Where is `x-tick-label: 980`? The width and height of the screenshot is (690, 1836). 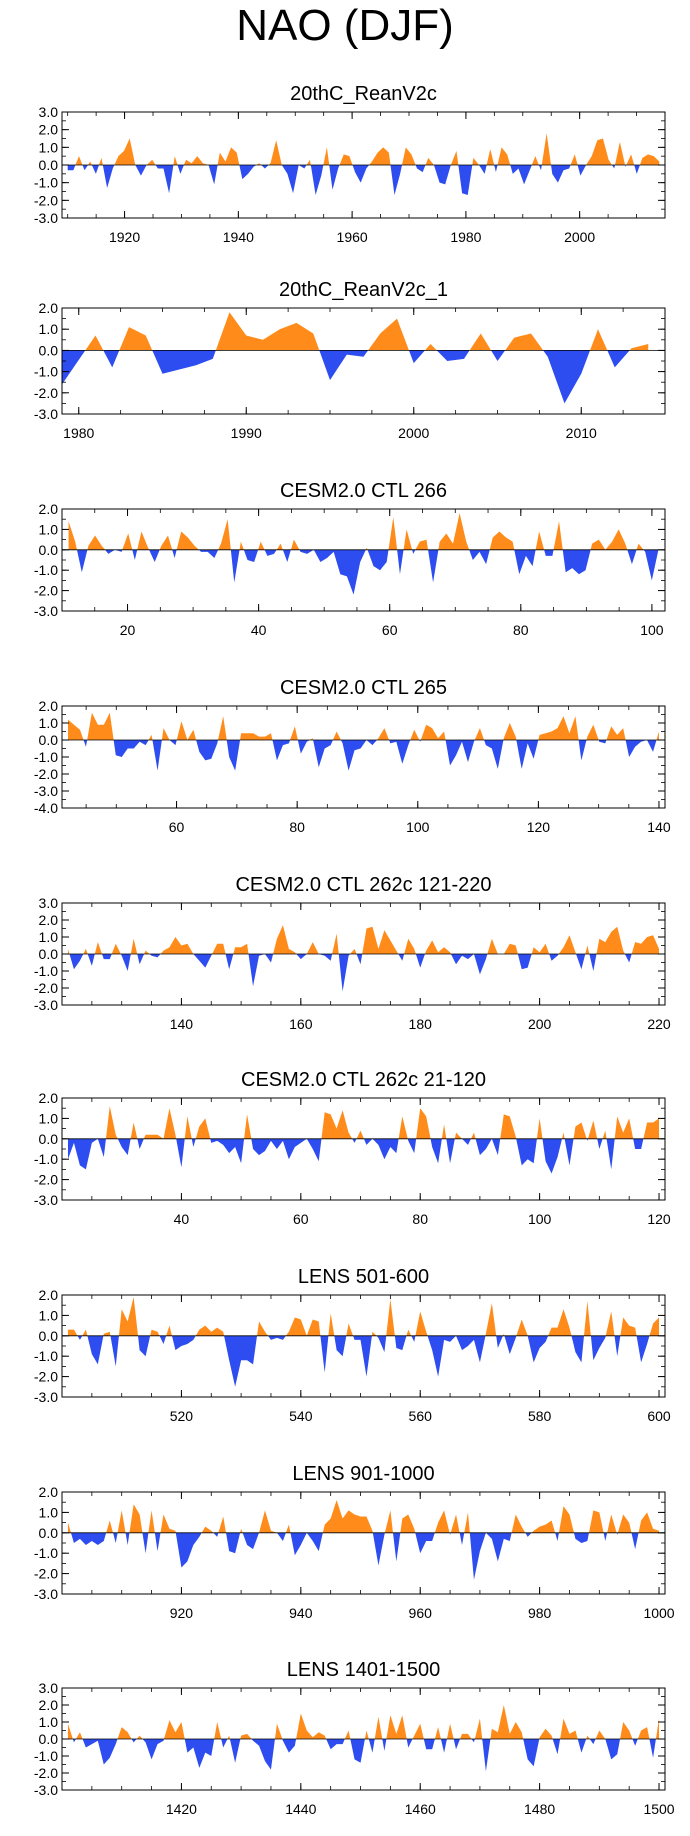
x-tick-label: 980 is located at coordinates (540, 1613).